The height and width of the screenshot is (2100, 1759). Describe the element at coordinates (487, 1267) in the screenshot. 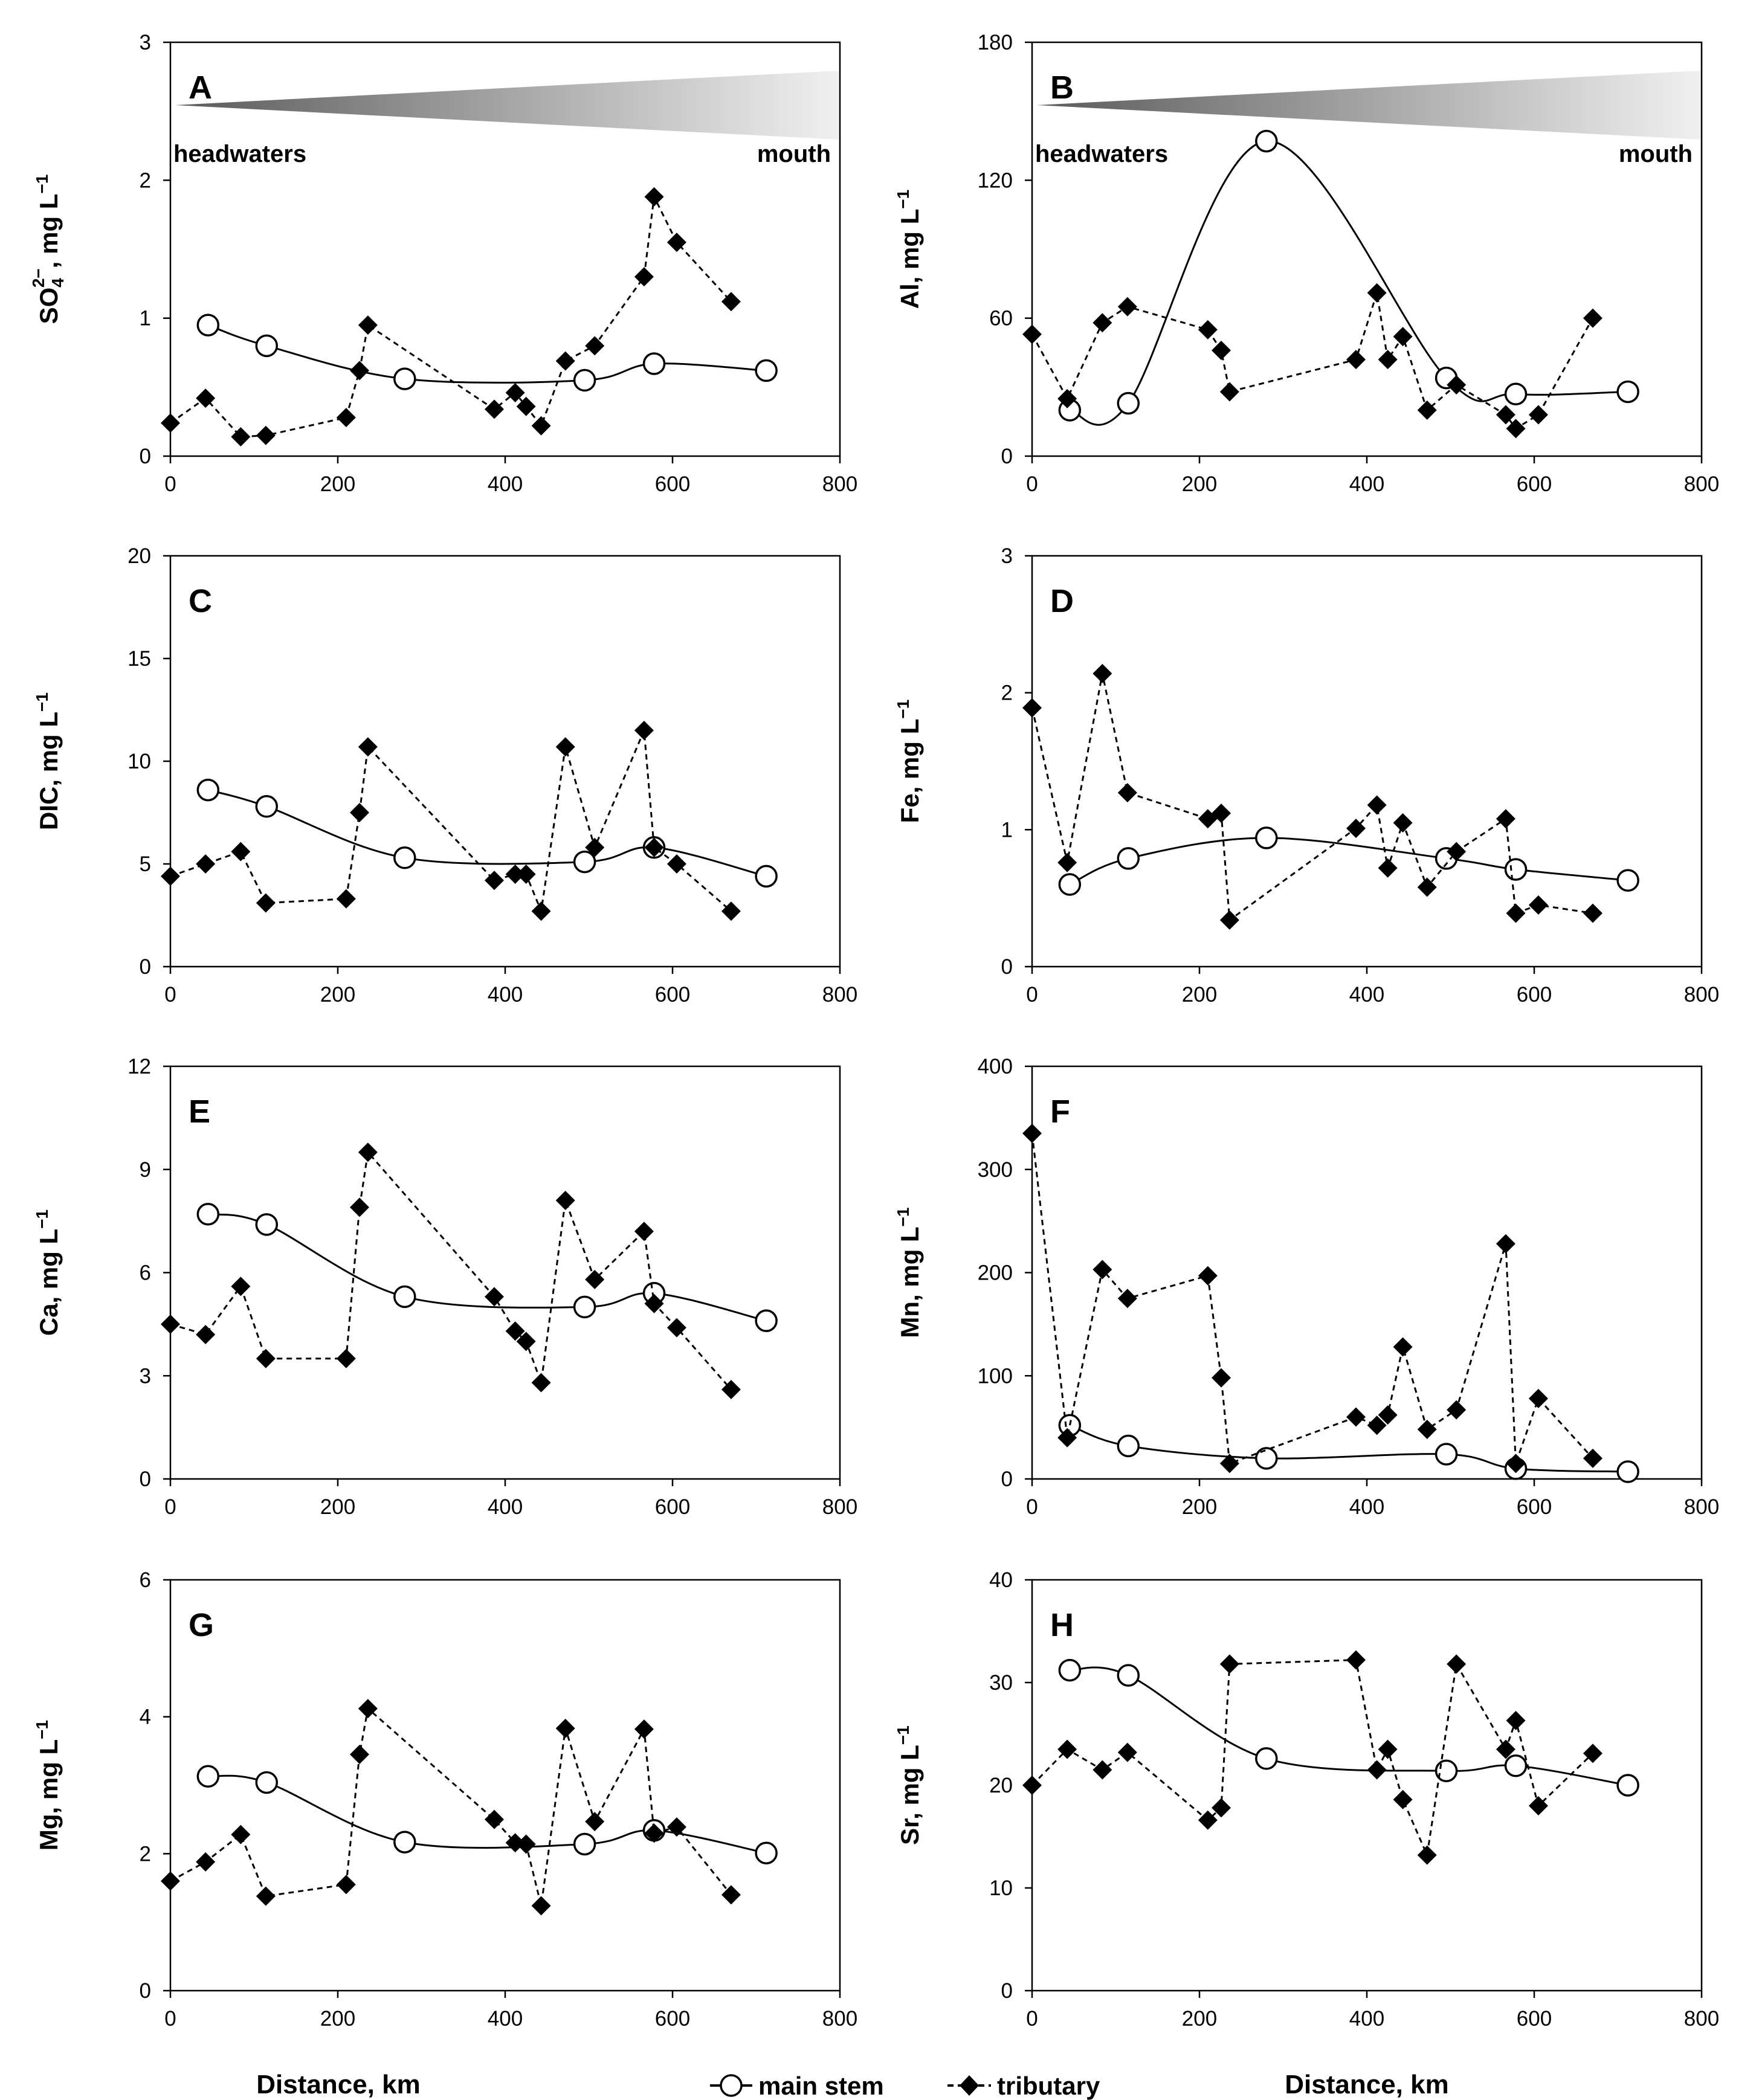

I see `main-stem-line` at that location.